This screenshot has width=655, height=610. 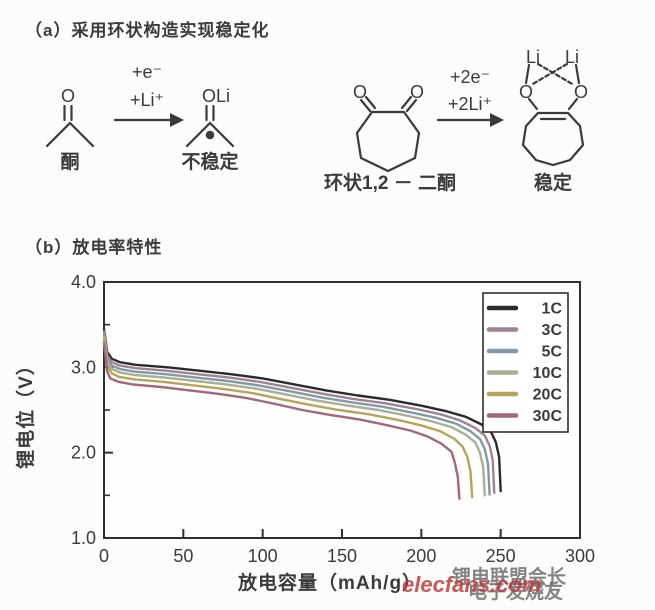 What do you see at coordinates (552, 309) in the screenshot?
I see `legend-label-1C: 1C` at bounding box center [552, 309].